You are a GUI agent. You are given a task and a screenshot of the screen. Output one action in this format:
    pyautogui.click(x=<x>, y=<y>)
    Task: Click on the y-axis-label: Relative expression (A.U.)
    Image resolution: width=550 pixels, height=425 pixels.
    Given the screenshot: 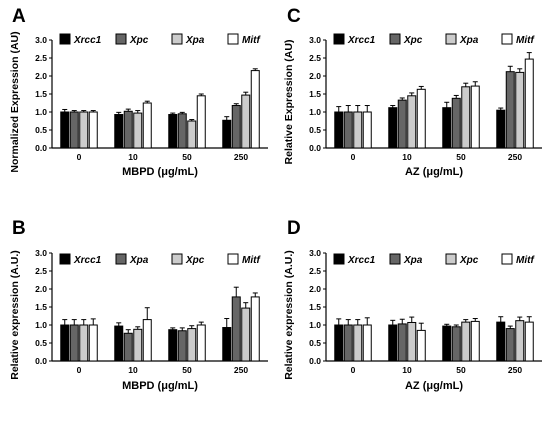 What is the action you would take?
    pyautogui.click(x=15, y=315)
    